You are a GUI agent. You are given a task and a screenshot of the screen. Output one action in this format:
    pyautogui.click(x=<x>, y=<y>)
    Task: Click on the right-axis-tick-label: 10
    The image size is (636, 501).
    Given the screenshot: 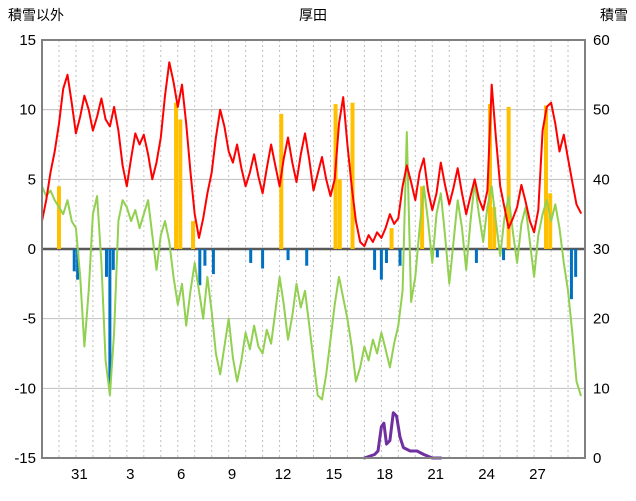 What is the action you would take?
    pyautogui.click(x=601, y=388)
    